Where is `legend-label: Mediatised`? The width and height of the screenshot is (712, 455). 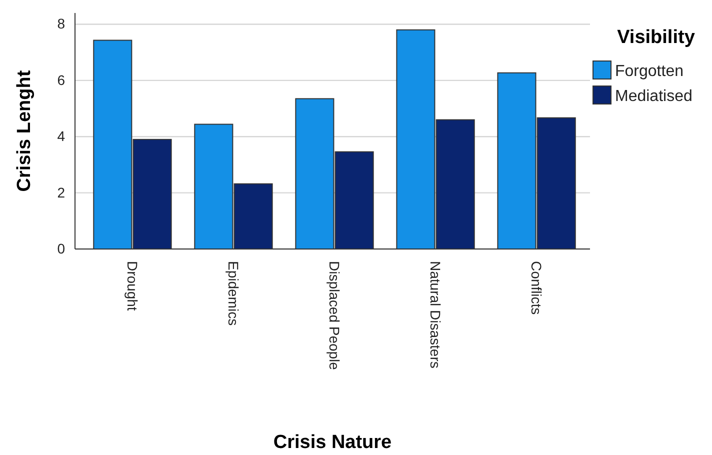 legend-label: Mediatised is located at coordinates (653, 96).